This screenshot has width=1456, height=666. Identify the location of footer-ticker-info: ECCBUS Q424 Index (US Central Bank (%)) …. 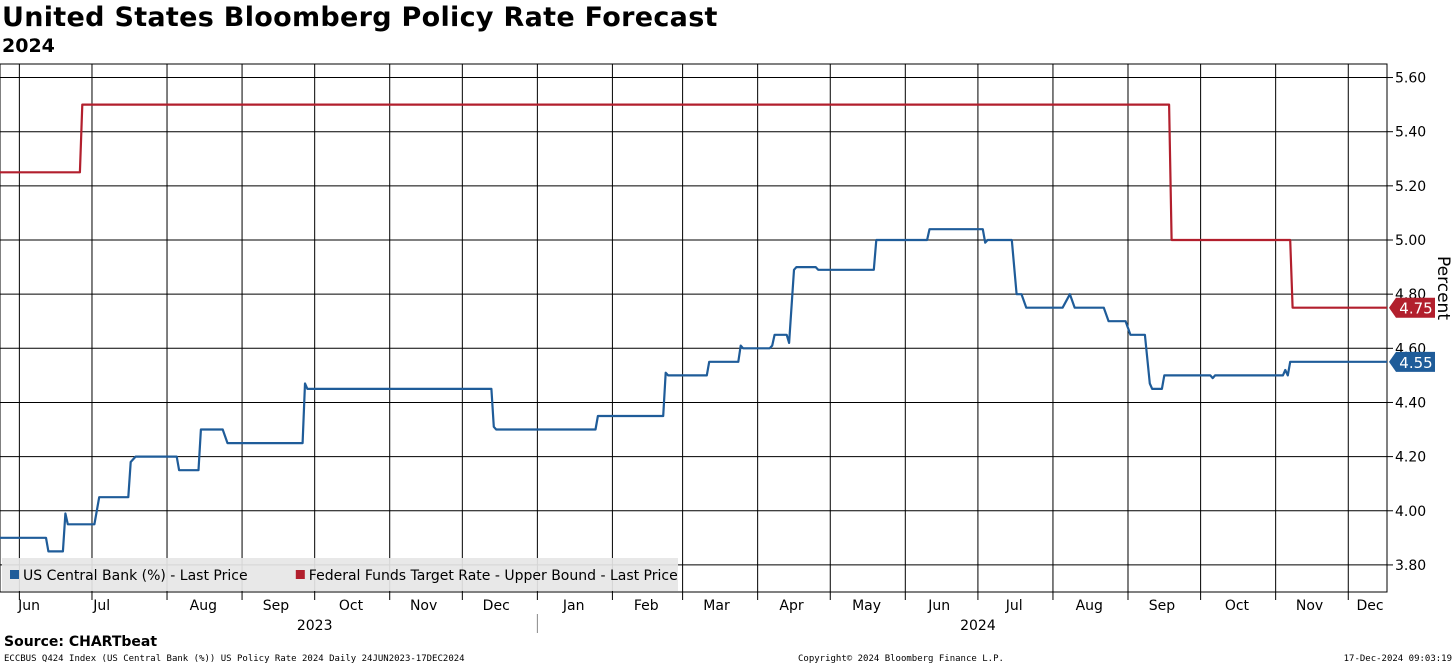
(234, 659).